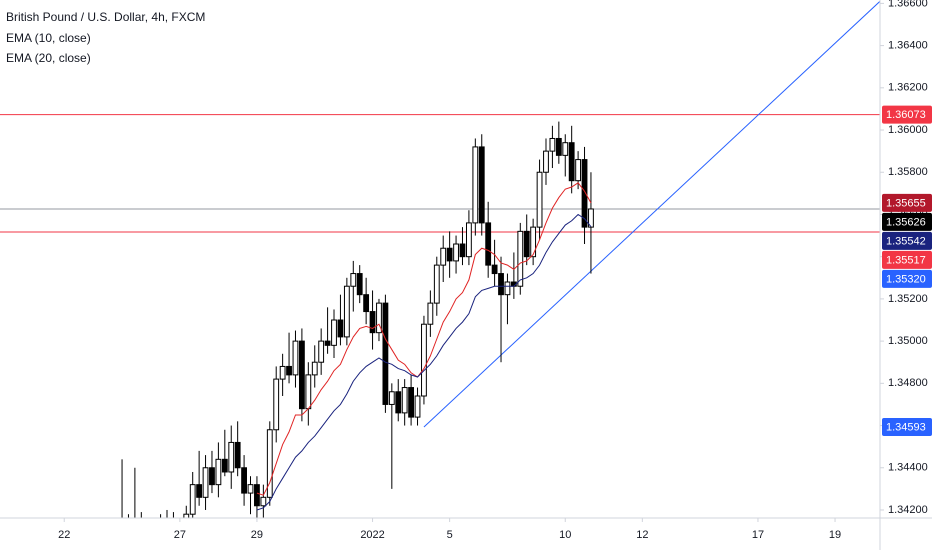  What do you see at coordinates (48, 58) in the screenshot?
I see `legend-entry: EMA (20, close)` at bounding box center [48, 58].